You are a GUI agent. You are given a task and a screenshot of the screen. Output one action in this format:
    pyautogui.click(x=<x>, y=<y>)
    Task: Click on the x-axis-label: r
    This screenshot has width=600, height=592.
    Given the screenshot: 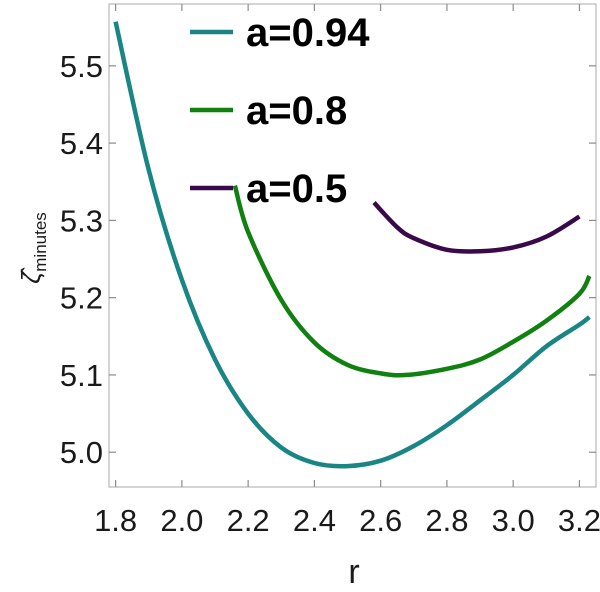 What is the action you would take?
    pyautogui.click(x=353, y=572)
    